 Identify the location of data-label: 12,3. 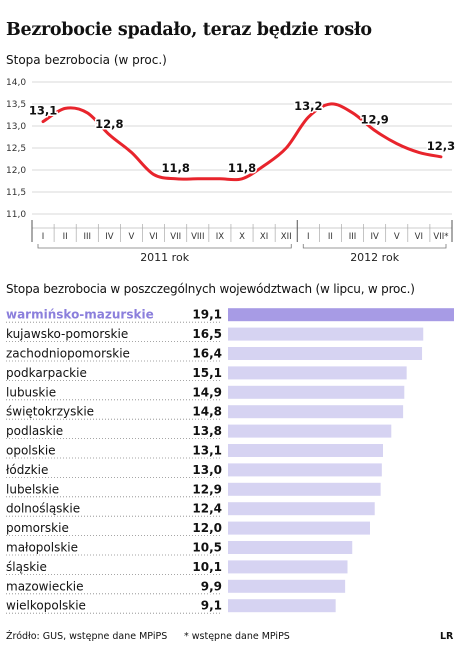
(441, 146).